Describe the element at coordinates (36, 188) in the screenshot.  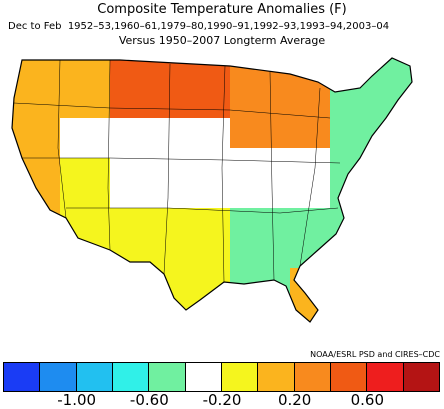
I see `region-california` at that location.